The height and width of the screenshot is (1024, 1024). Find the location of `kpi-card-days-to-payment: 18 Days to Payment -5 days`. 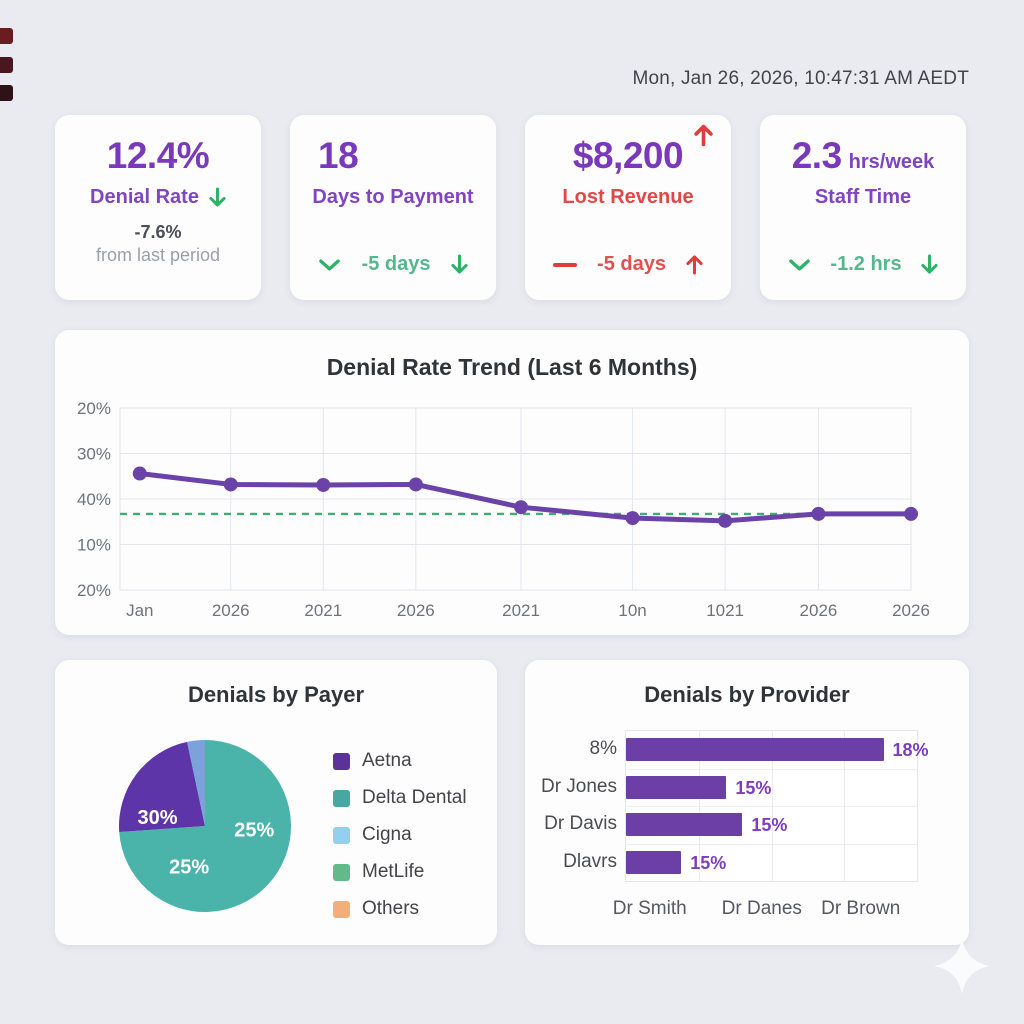

kpi-card-days-to-payment: 18 Days to Payment -5 days is located at coordinates (393, 207).